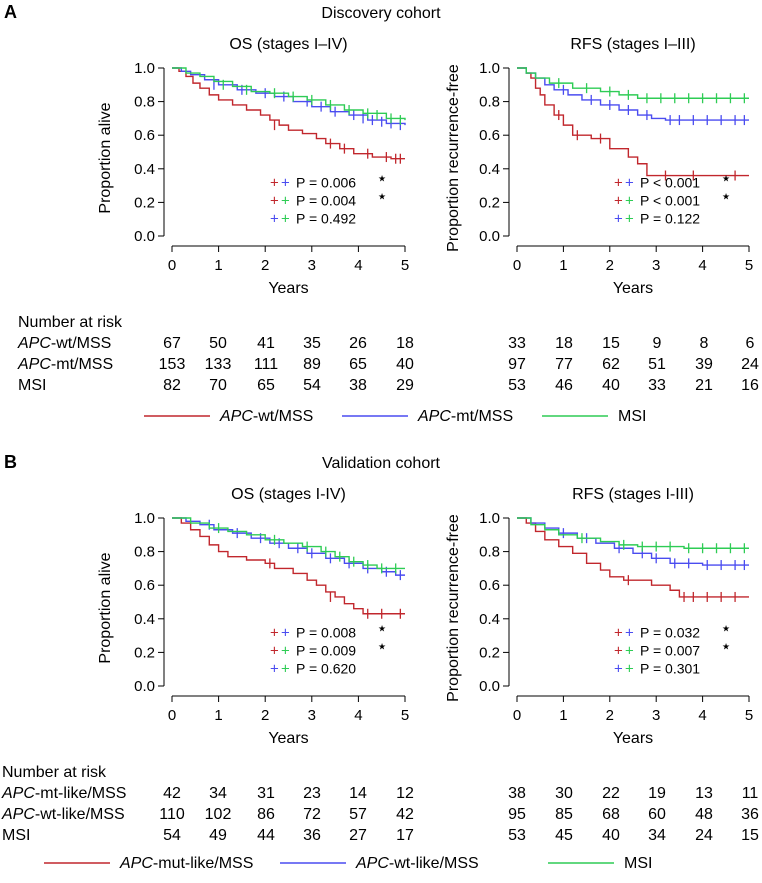 The image size is (762, 883). What do you see at coordinates (564, 343) in the screenshot?
I see `risk-count-rfs: 18` at bounding box center [564, 343].